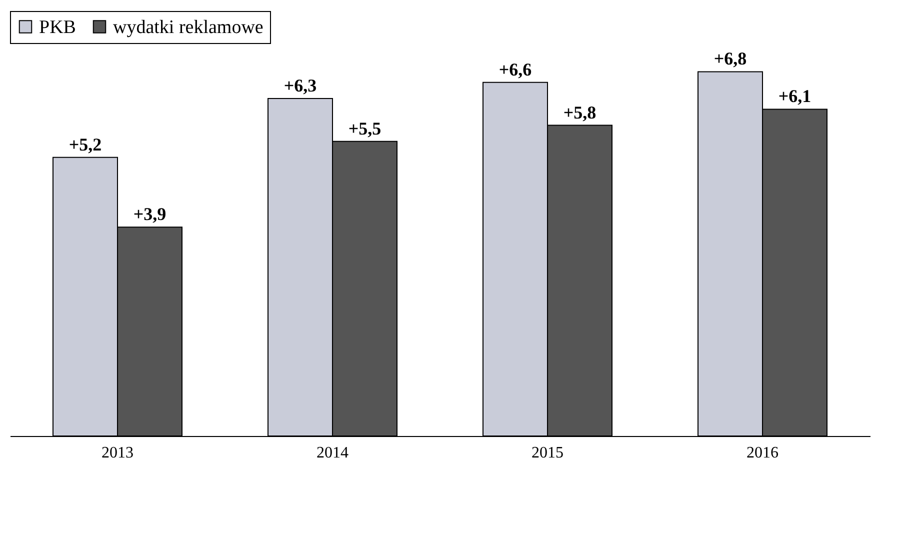 The image size is (912, 534). I want to click on x-tick-label: 2014, so click(332, 453).